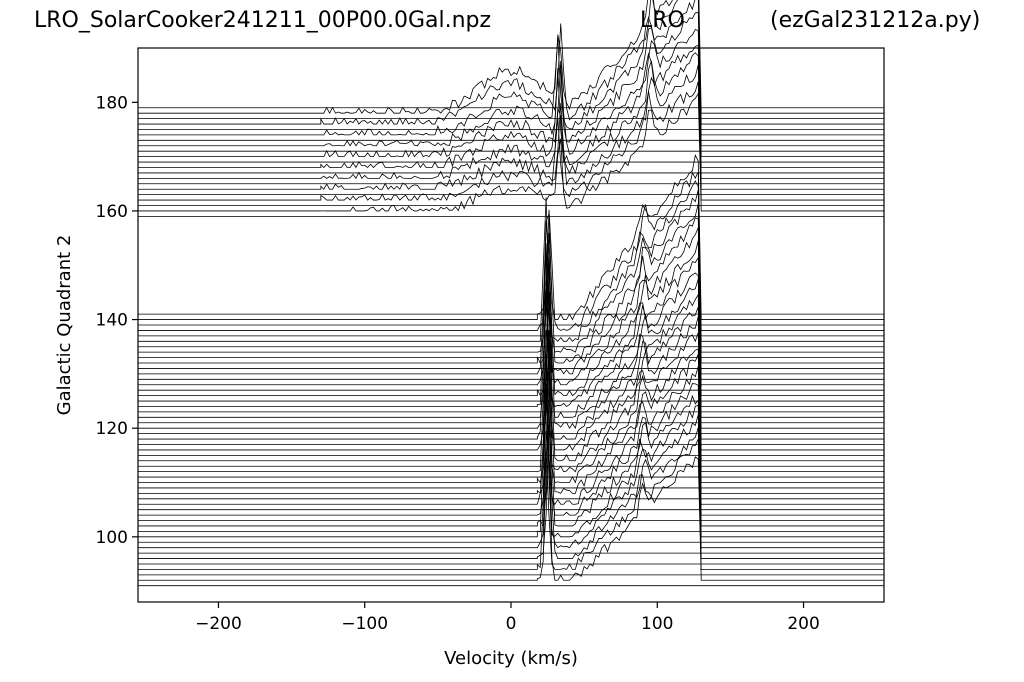 This screenshot has width=1024, height=682. What do you see at coordinates (511, 624) in the screenshot?
I see `x-tick-label: 0` at bounding box center [511, 624].